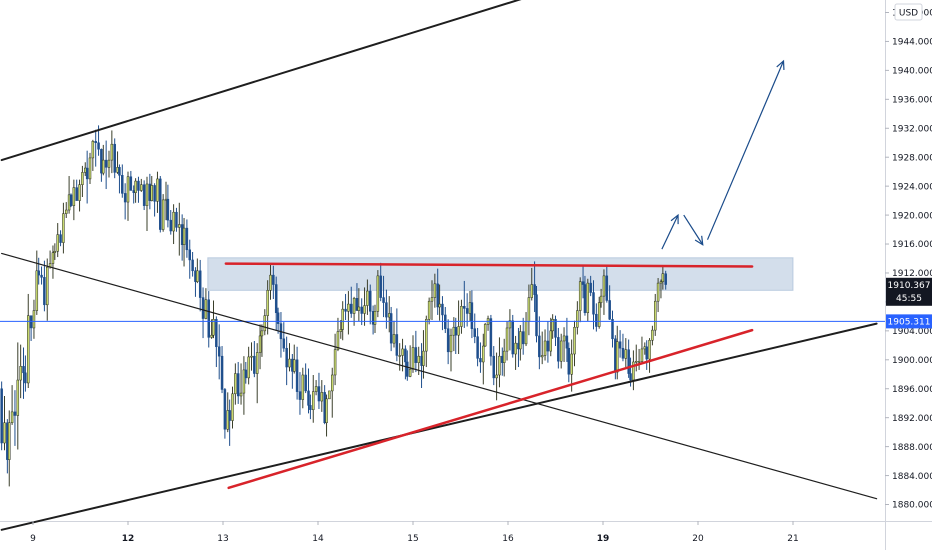  I want to click on currency-badge: USD, so click(908, 12).